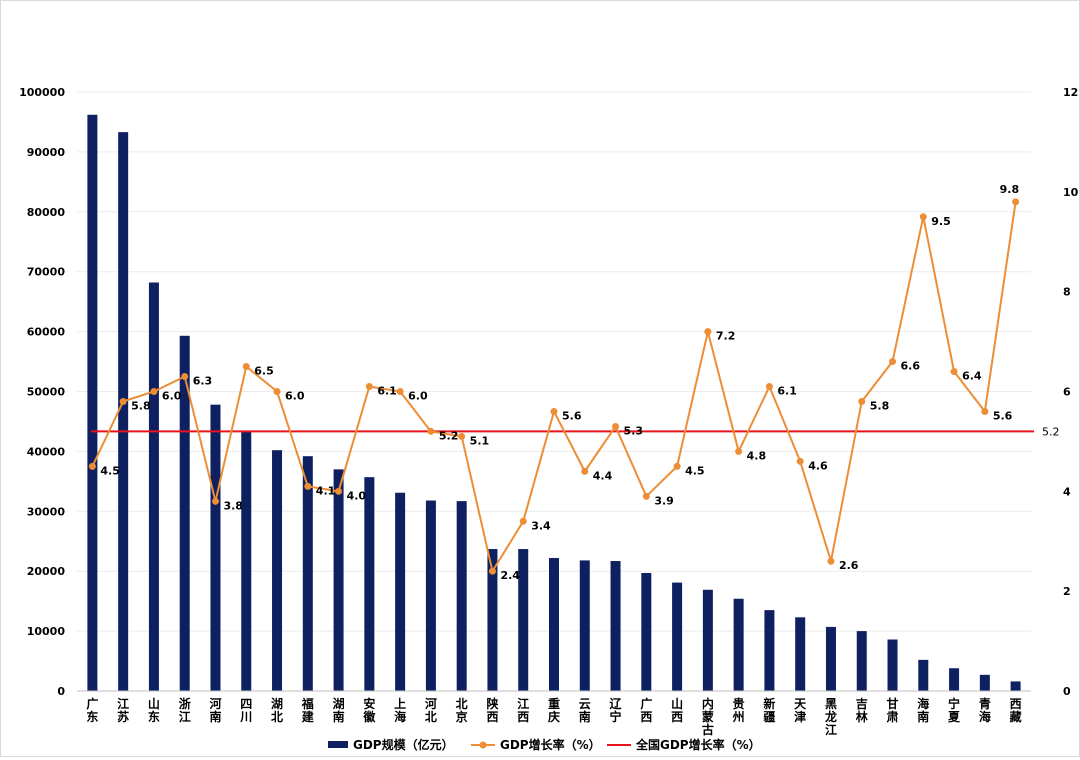  What do you see at coordinates (480, 440) in the screenshot?
I see `growth-data-label: 5.1` at bounding box center [480, 440].